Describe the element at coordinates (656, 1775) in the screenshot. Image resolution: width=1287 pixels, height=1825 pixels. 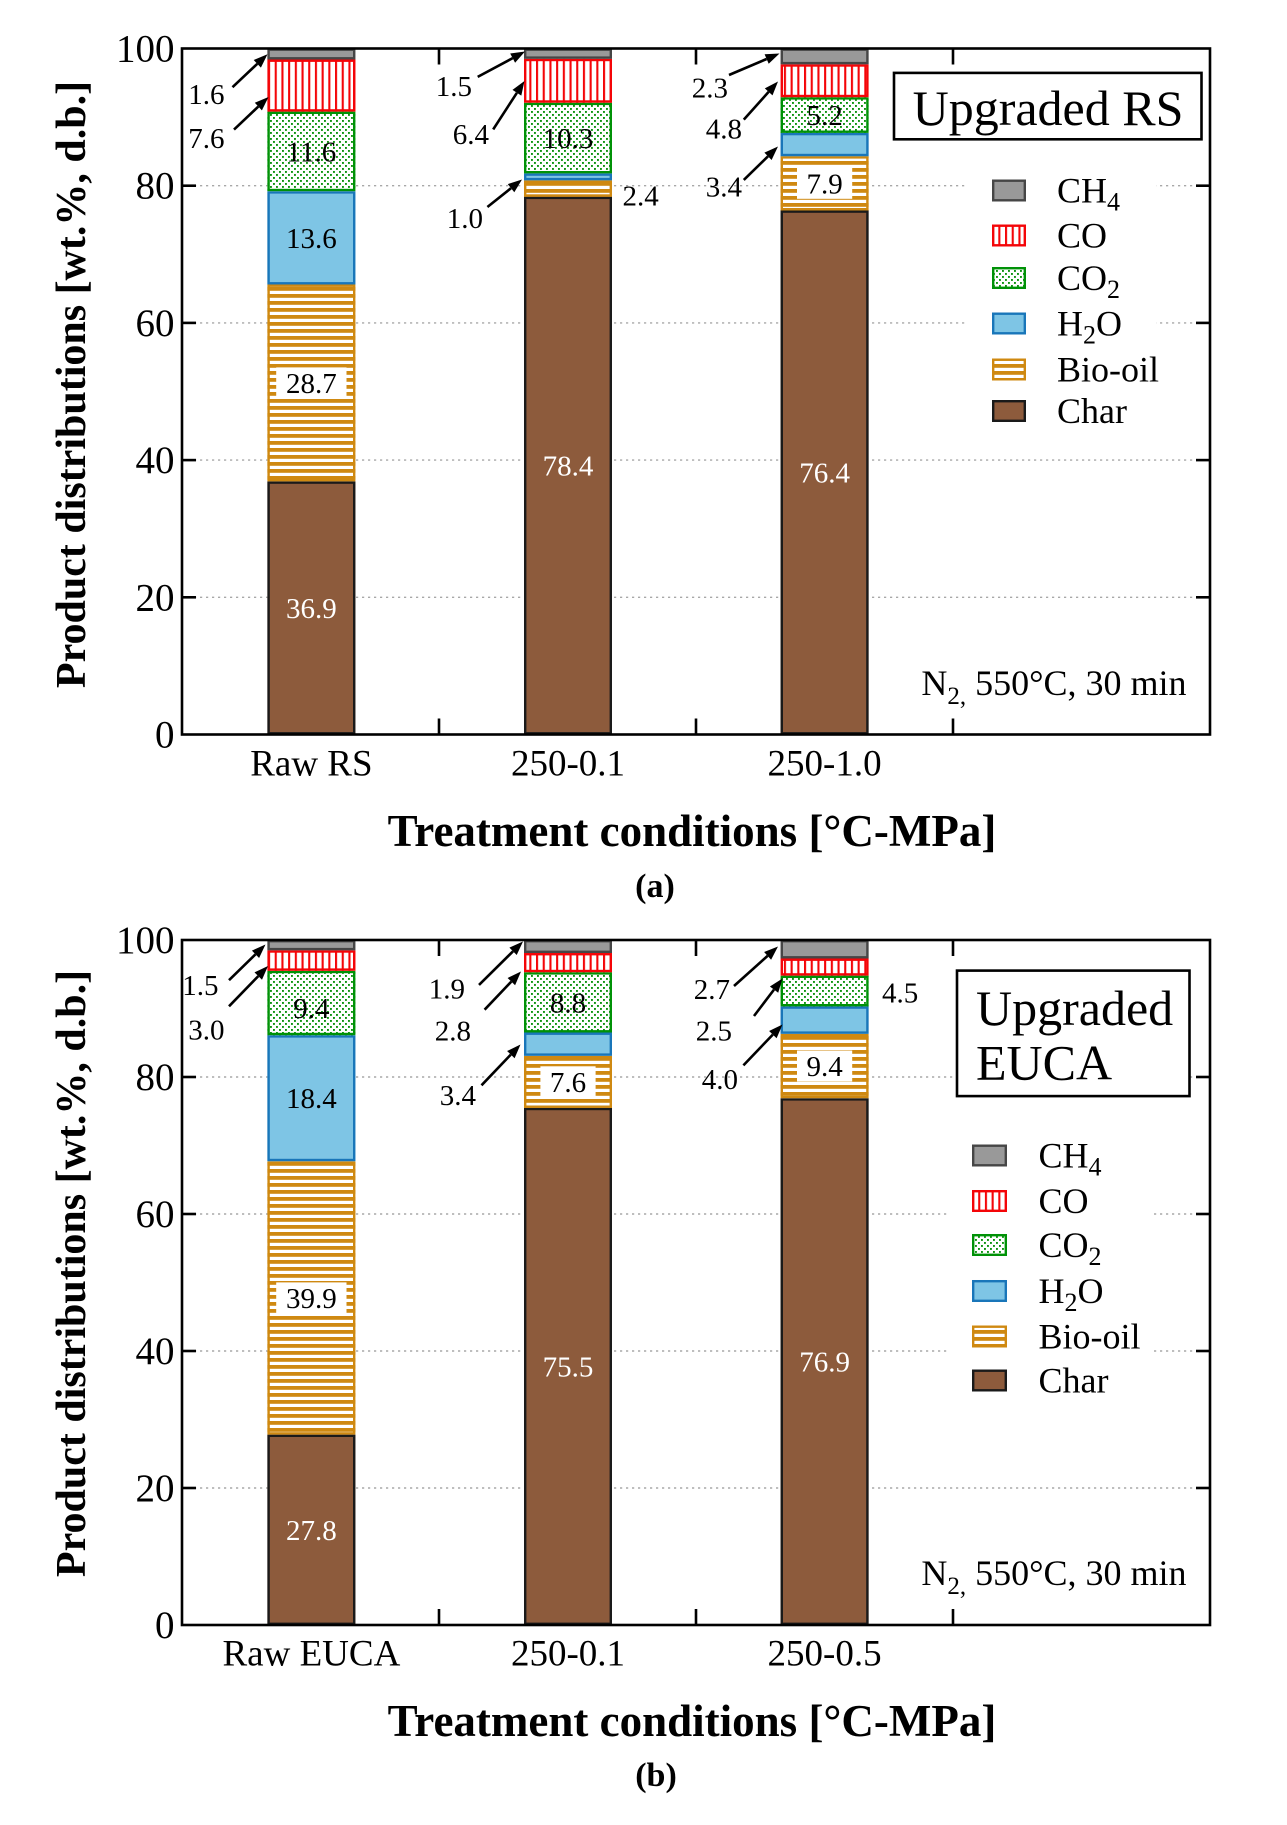
I see `svg-text: (b)` at that location.